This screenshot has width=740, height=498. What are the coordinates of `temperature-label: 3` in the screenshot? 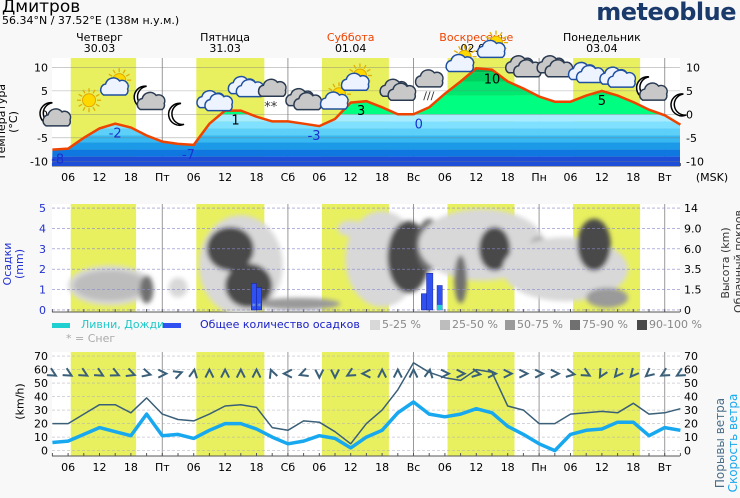 It's located at (361, 111).